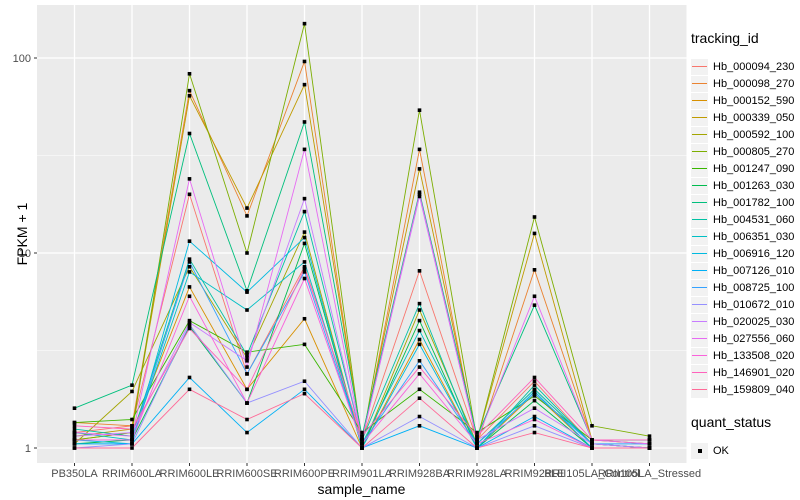 This screenshot has width=800, height=500. What do you see at coordinates (754, 236) in the screenshot?
I see `legend-item-label: Hb_006351_030` at bounding box center [754, 236].